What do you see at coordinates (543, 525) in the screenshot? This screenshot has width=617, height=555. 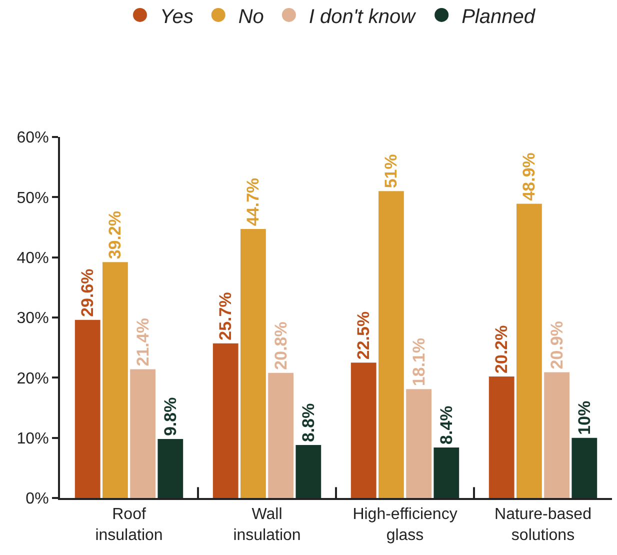 I see `x-tick-label: Nature-based solutions` at bounding box center [543, 525].